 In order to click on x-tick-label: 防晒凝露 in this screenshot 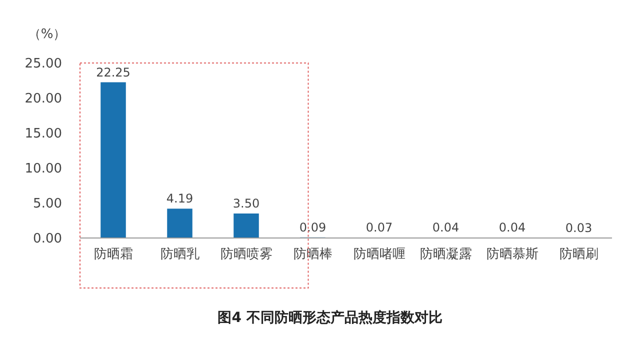, I will do `click(446, 254)`.